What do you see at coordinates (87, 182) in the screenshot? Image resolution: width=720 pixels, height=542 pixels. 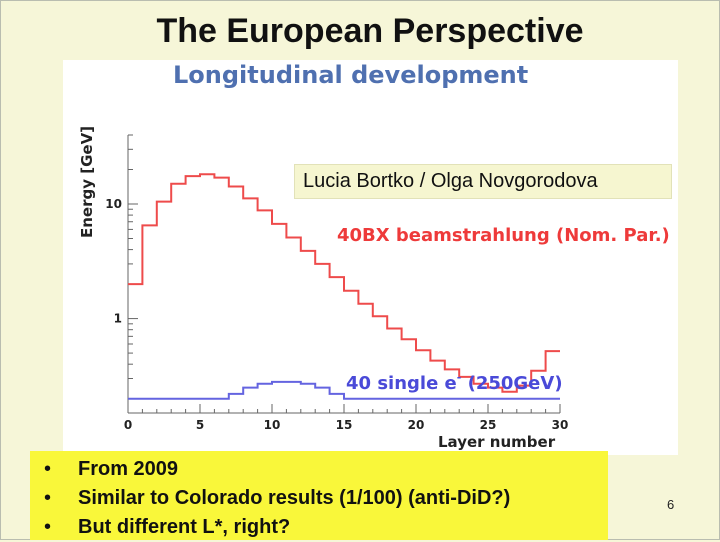 I see `y-axis-label: Energy [GeV]` at bounding box center [87, 182].